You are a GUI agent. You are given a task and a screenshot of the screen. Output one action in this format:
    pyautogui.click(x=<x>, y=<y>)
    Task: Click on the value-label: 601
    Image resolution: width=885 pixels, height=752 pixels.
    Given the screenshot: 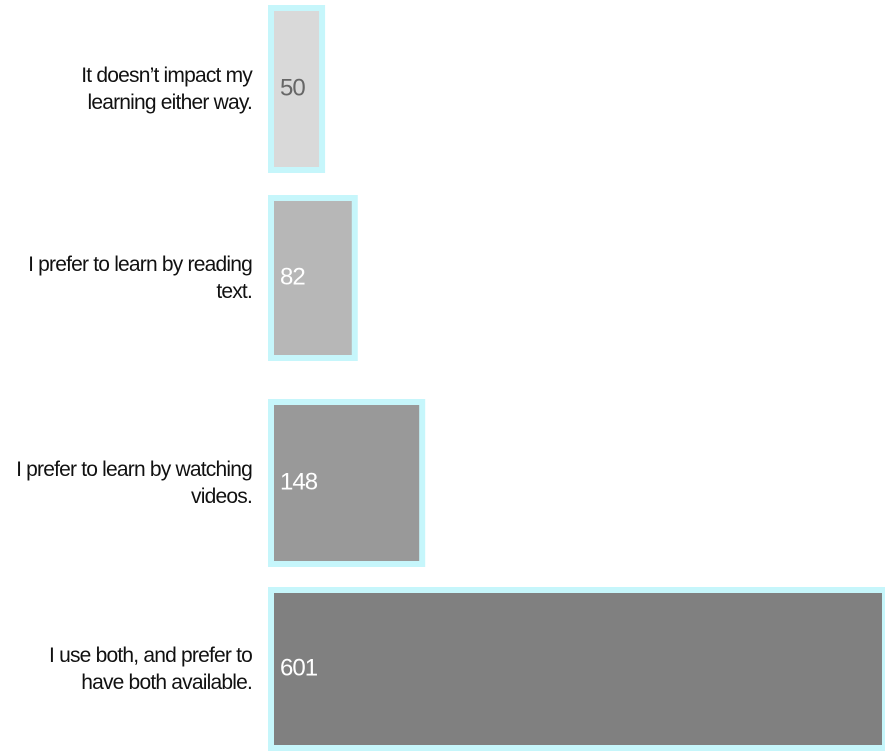 What is the action you would take?
    pyautogui.click(x=299, y=667)
    